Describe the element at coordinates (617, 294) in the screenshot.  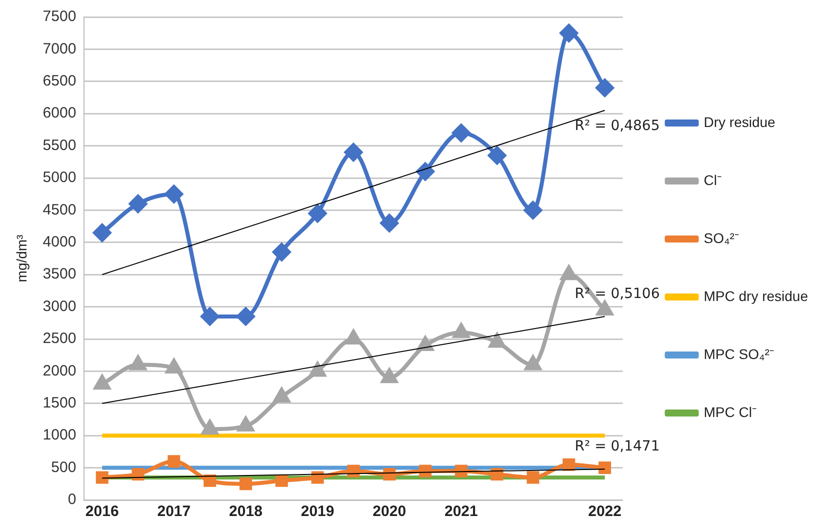
I see `annotation: R² = 0,5106` at that location.